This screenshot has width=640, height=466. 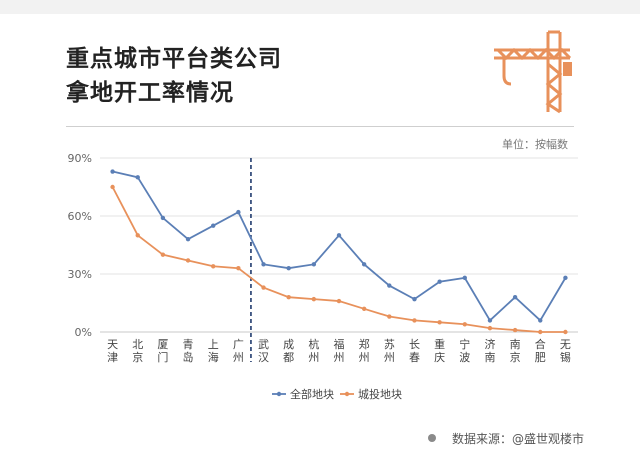 I want to click on crane-icon, so click(x=533, y=72).